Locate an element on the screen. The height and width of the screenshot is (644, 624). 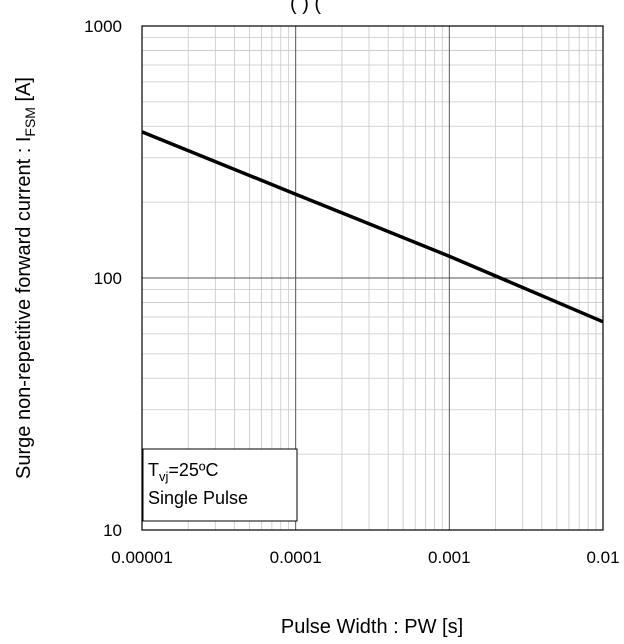
x-tick-label: 0.0001 is located at coordinates (296, 557).